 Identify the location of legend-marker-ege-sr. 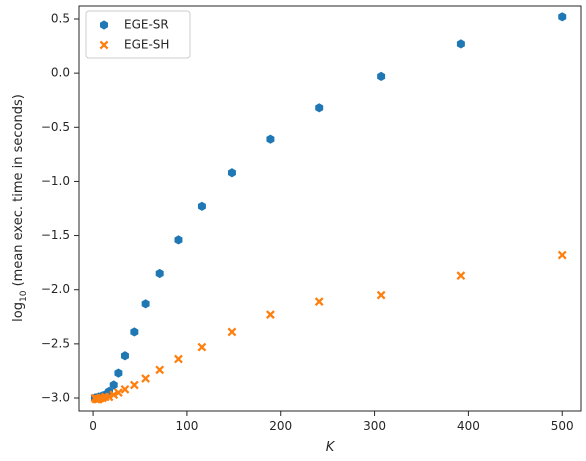
(104, 25).